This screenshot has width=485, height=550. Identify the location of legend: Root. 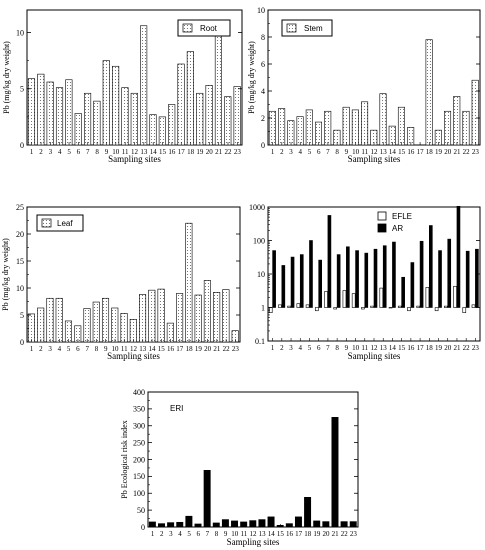
(204, 28).